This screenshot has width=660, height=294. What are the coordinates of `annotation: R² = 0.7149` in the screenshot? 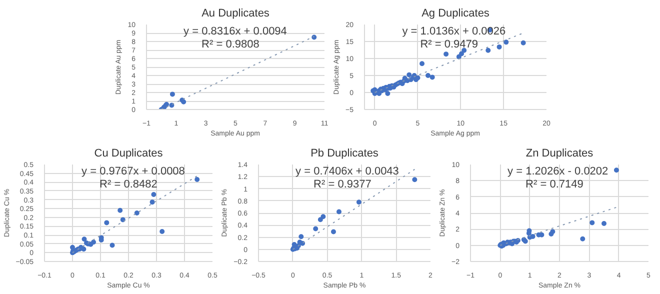 It's located at (555, 184).